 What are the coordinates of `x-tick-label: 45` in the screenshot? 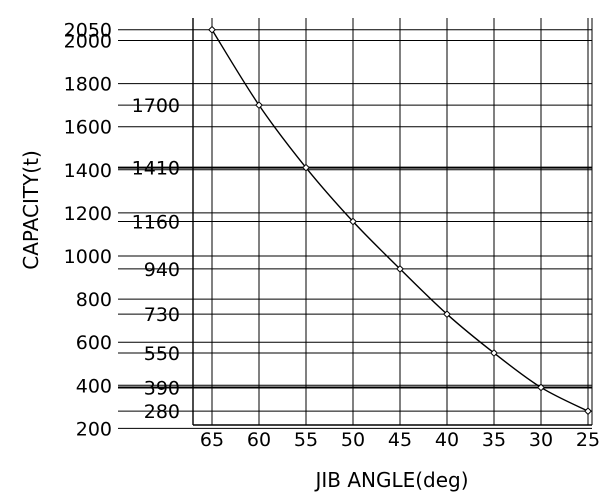 It's located at (400, 440).